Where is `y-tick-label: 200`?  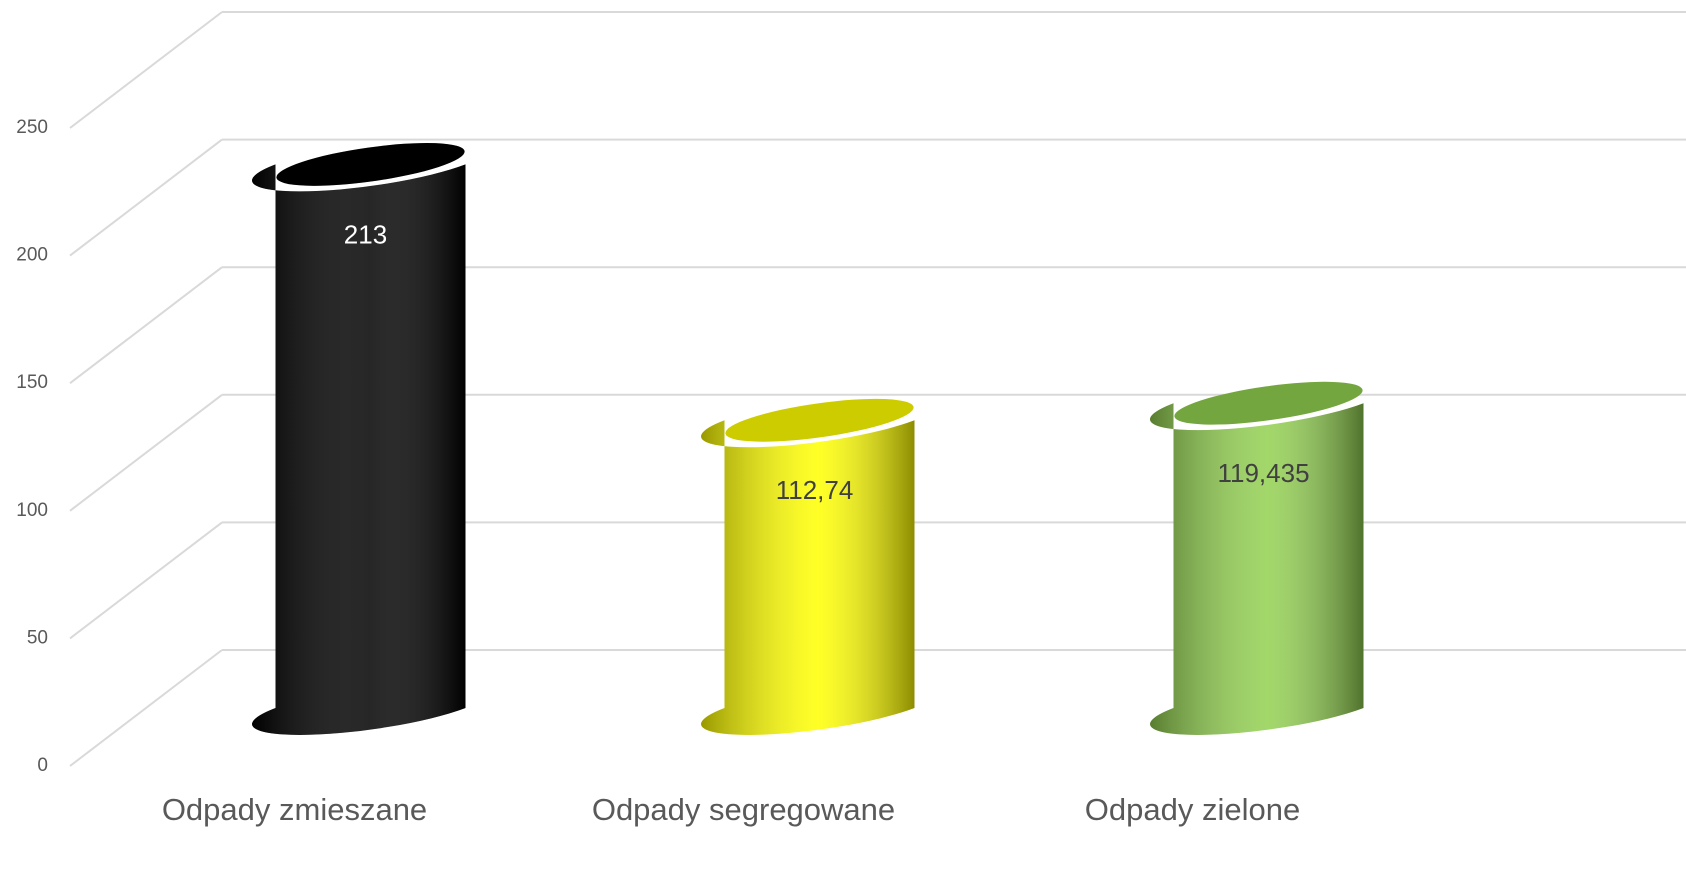
y-tick-label: 200 is located at coordinates (32, 255).